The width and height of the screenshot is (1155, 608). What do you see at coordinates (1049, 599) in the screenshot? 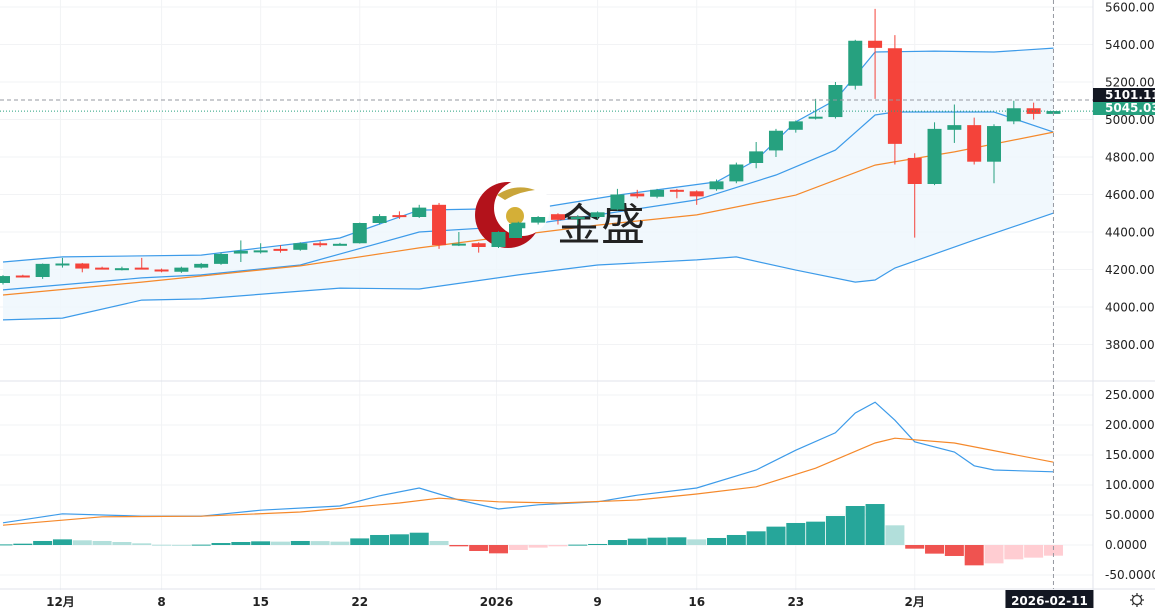
I see `crosshair-date-badge` at bounding box center [1049, 599].